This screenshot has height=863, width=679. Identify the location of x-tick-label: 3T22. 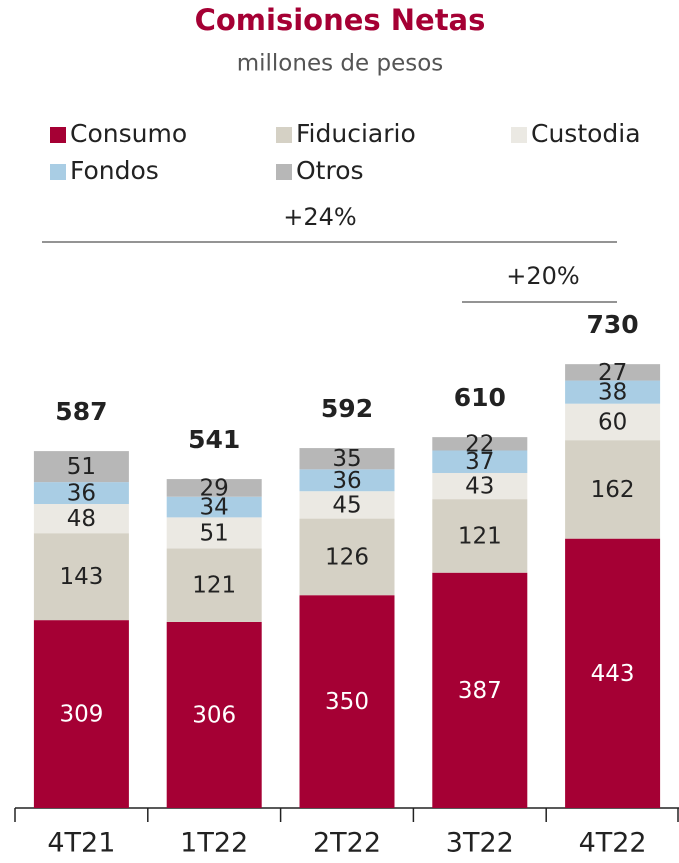
(480, 843).